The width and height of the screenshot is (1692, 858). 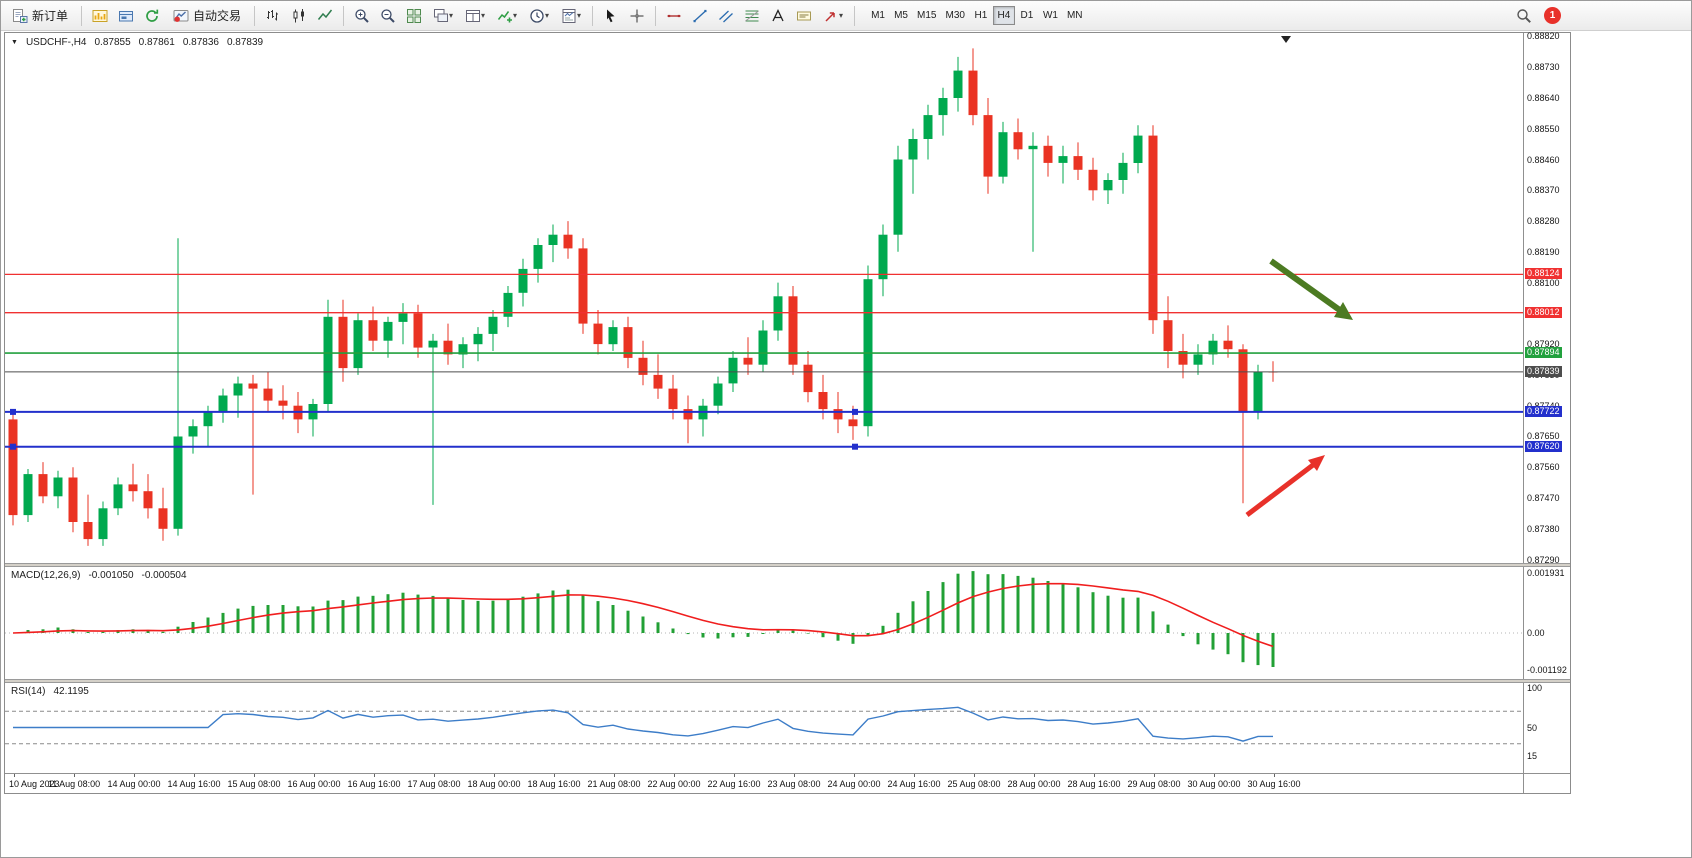 What do you see at coordinates (100, 16) in the screenshot?
I see `new-chart-button` at bounding box center [100, 16].